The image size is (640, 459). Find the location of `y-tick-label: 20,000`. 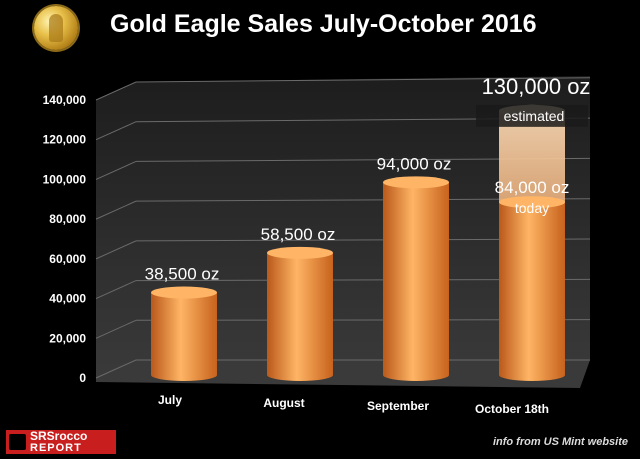

y-tick-label: 20,000 is located at coordinates (67, 338).